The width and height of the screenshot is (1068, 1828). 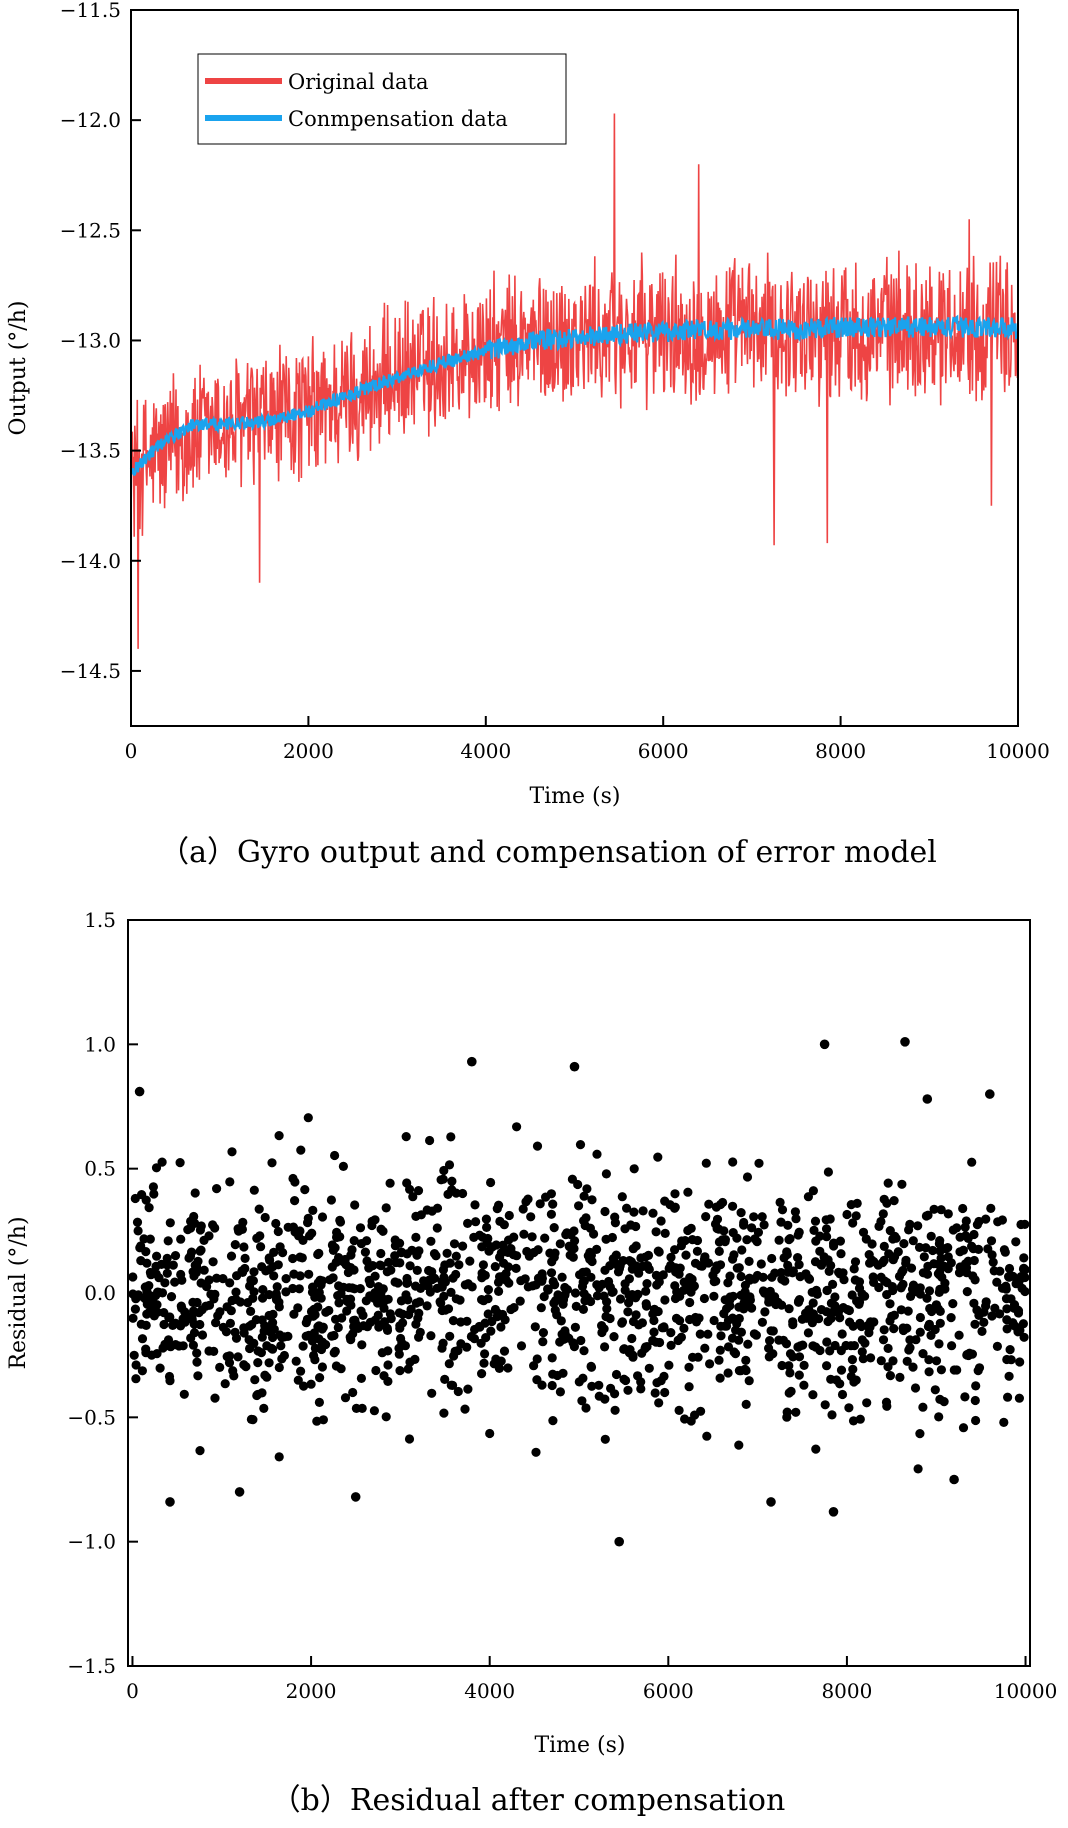 What do you see at coordinates (574, 1066) in the screenshot?
I see `residual-outlier-point` at bounding box center [574, 1066].